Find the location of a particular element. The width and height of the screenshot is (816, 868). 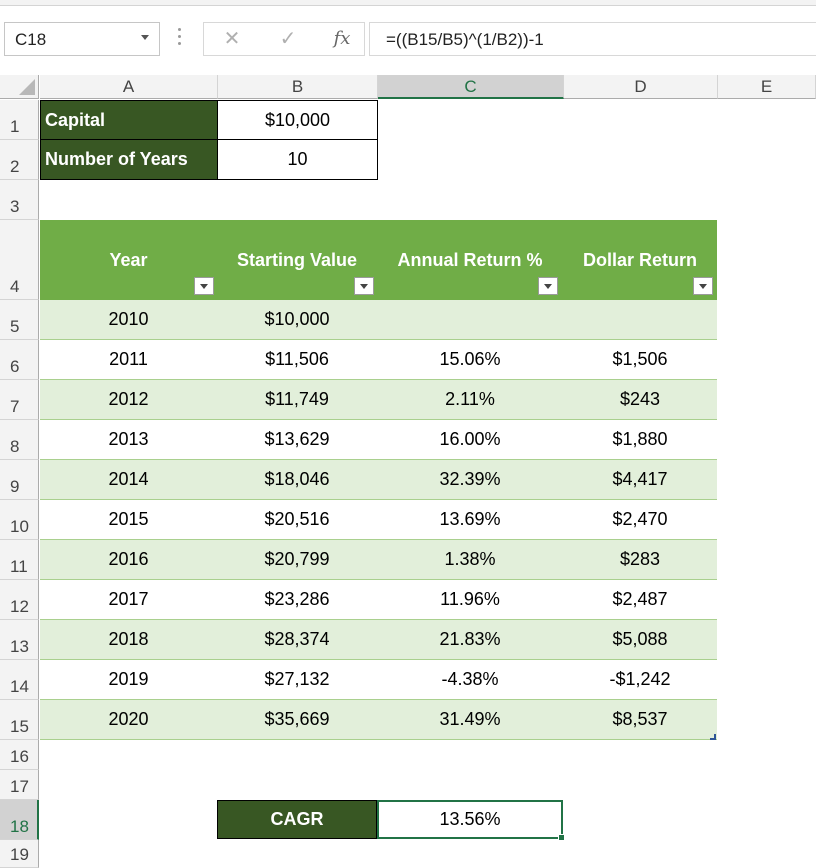

row-header-2: 2 is located at coordinates (19, 160).